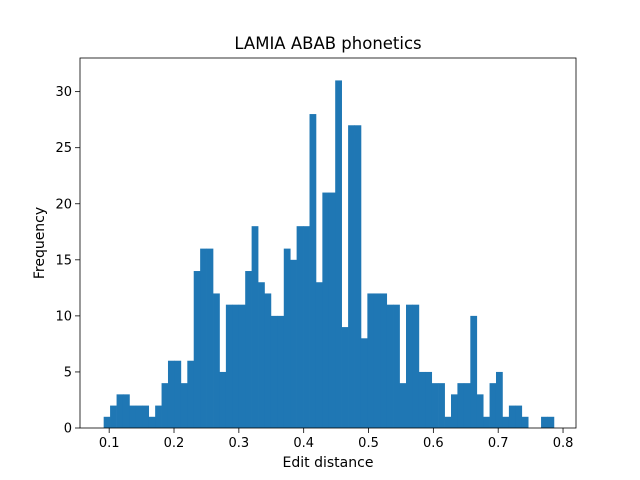  Describe the element at coordinates (68, 372) in the screenshot. I see `y-tick-label: 5` at that location.